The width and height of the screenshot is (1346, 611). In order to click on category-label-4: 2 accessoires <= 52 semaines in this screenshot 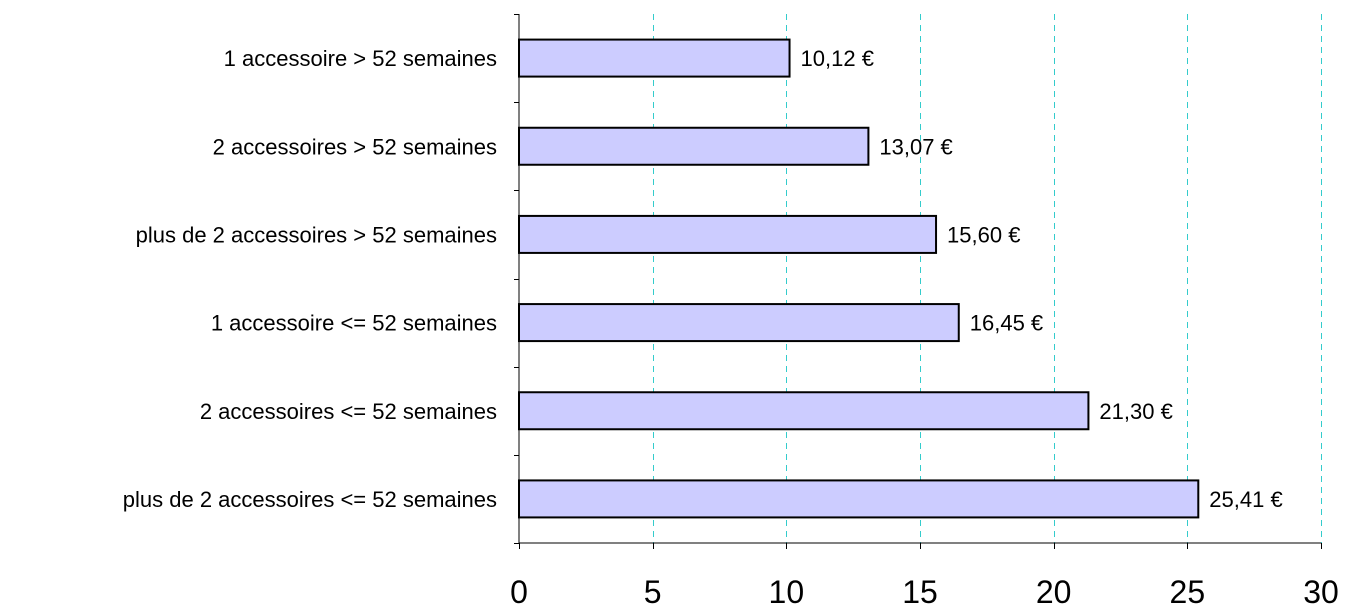, I will do `click(348, 411)`.